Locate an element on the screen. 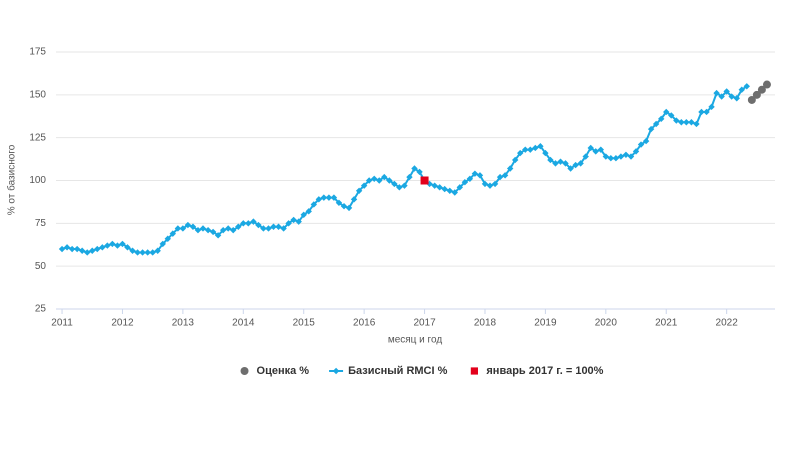  y-tick-label: 50 is located at coordinates (41, 266).